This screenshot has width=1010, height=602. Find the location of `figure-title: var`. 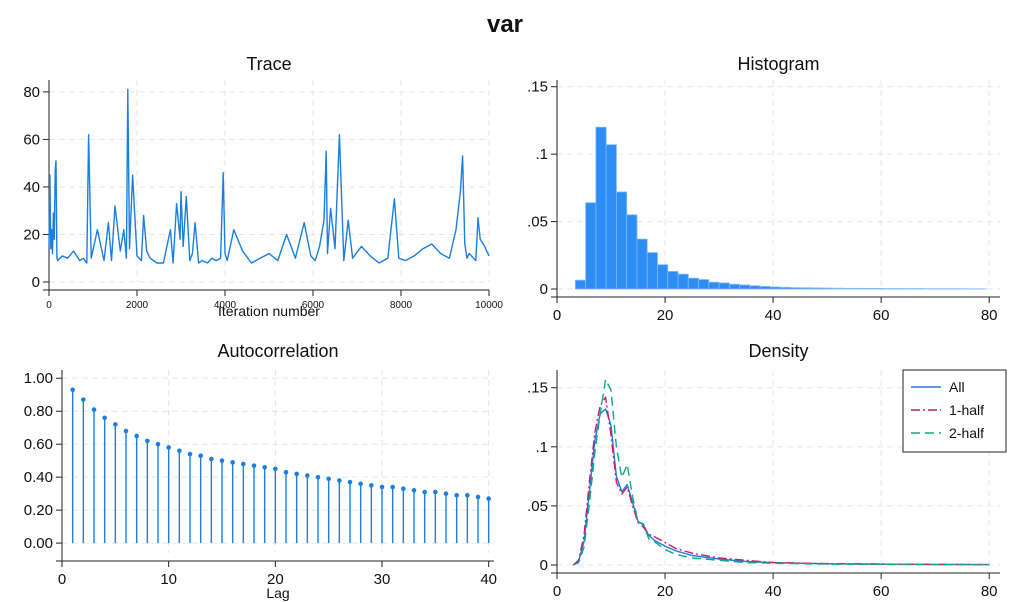

figure-title: var is located at coordinates (505, 24).